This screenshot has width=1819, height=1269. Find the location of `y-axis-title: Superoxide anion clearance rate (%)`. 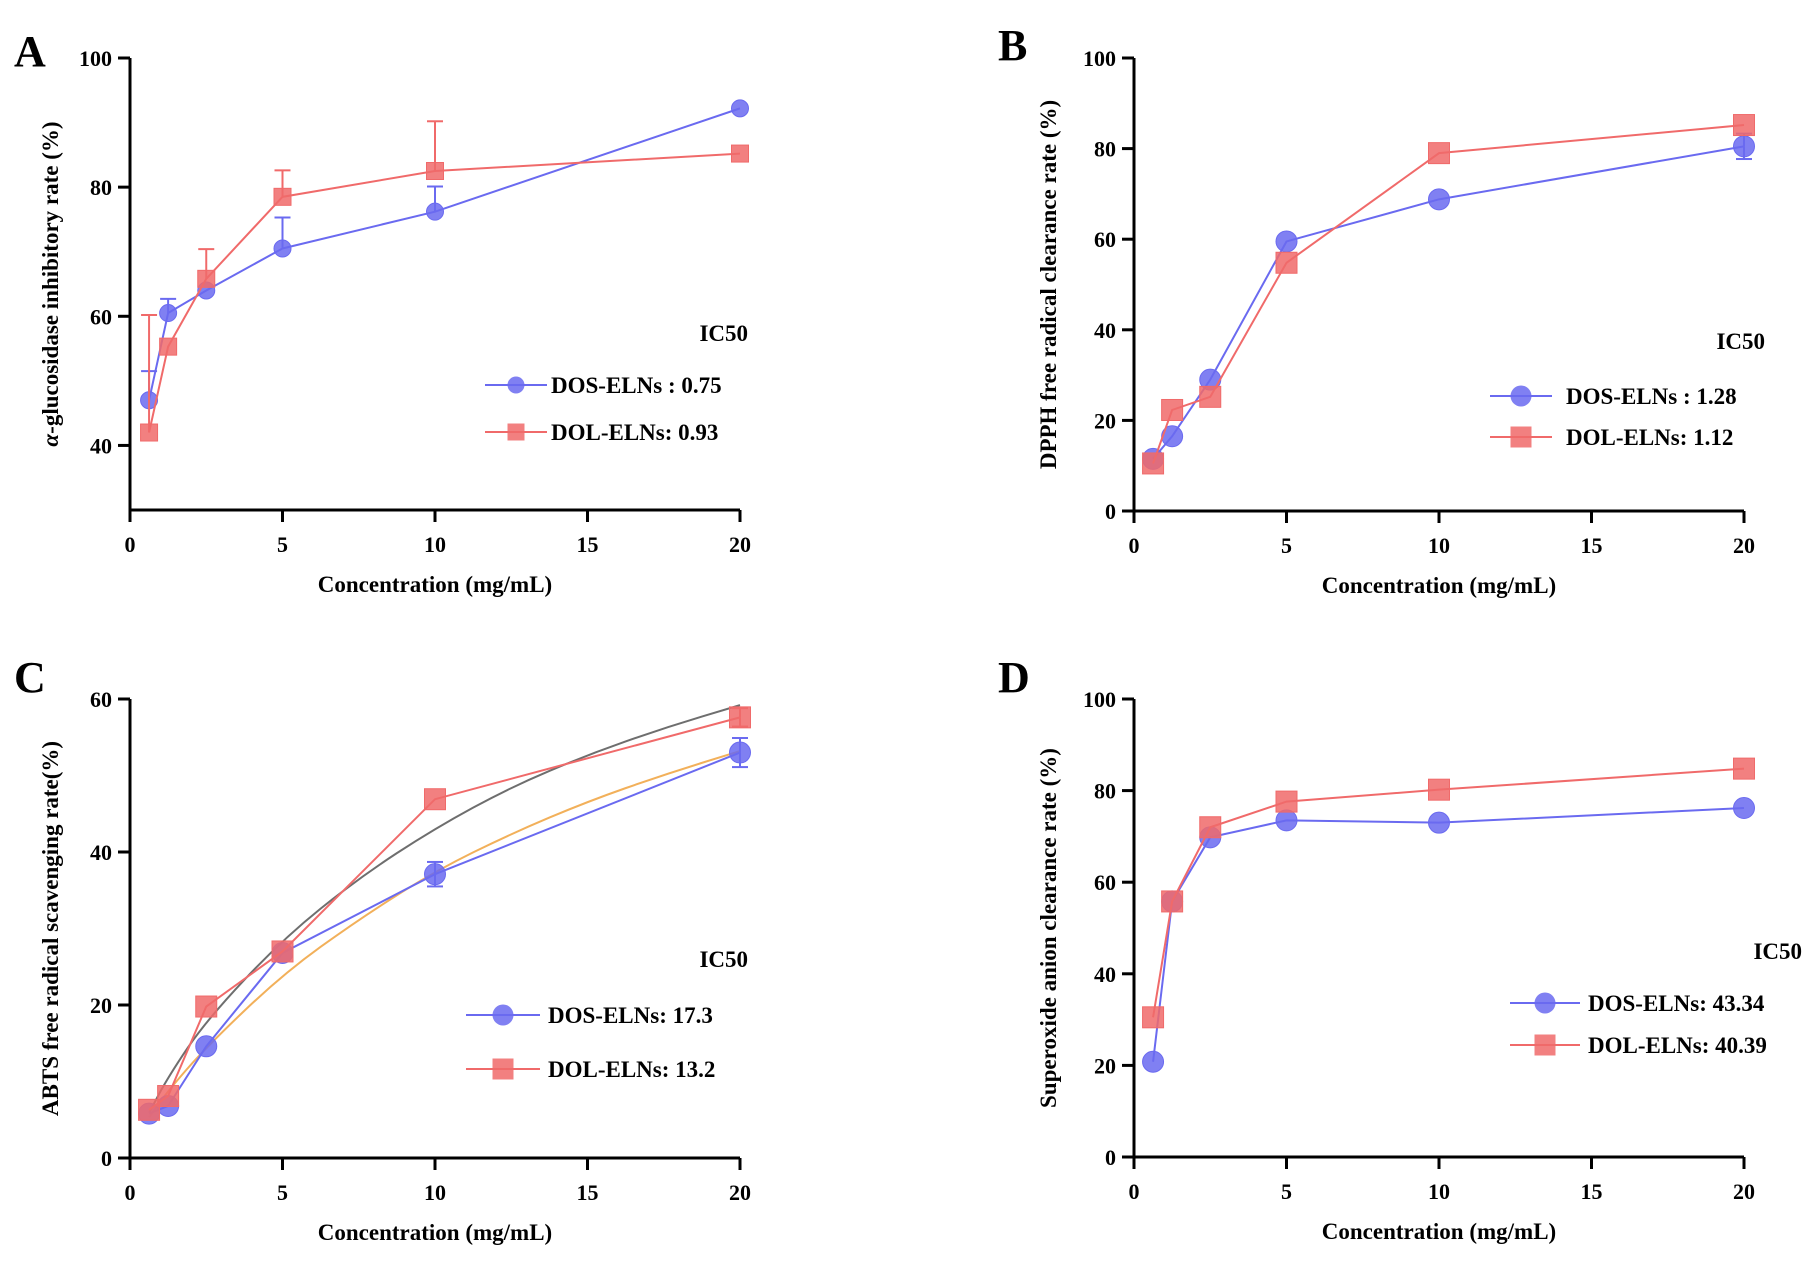

y-axis-title: Superoxide anion clearance rate (%) is located at coordinates (1048, 928).